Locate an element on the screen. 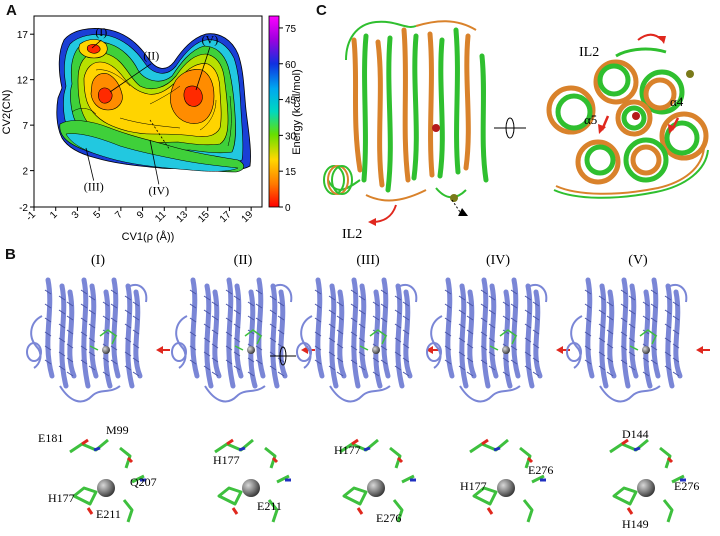 The image size is (720, 536). colorbar-ticks: 0 15 30 45 60 75 is located at coordinates (288, 119).